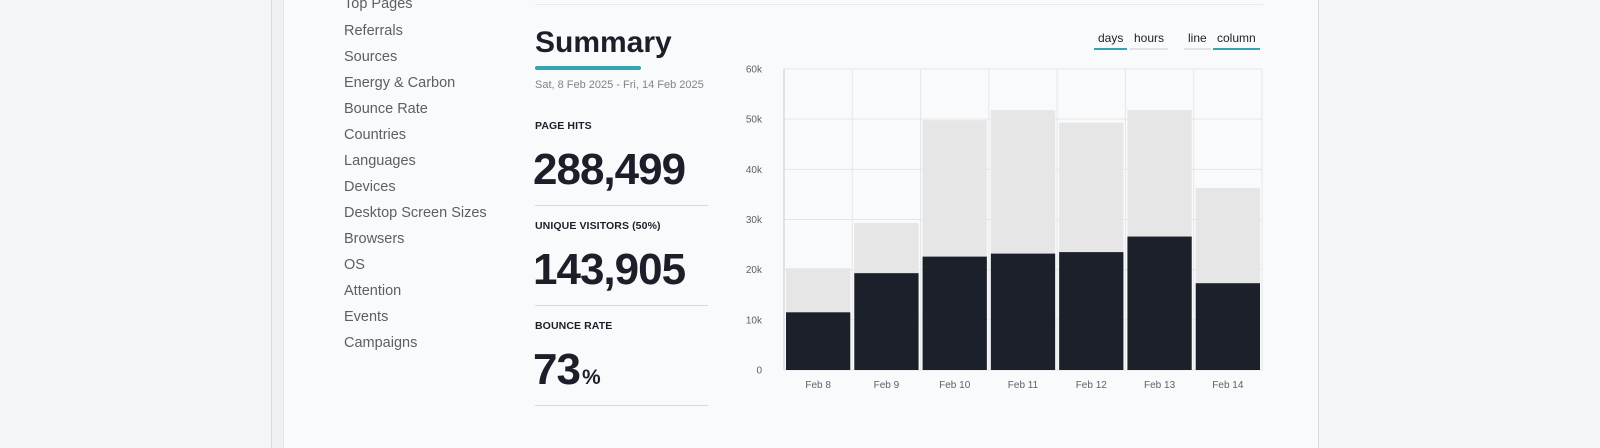 Image resolution: width=1600 pixels, height=448 pixels. I want to click on unique-visitors-value: 143,905, so click(609, 269).